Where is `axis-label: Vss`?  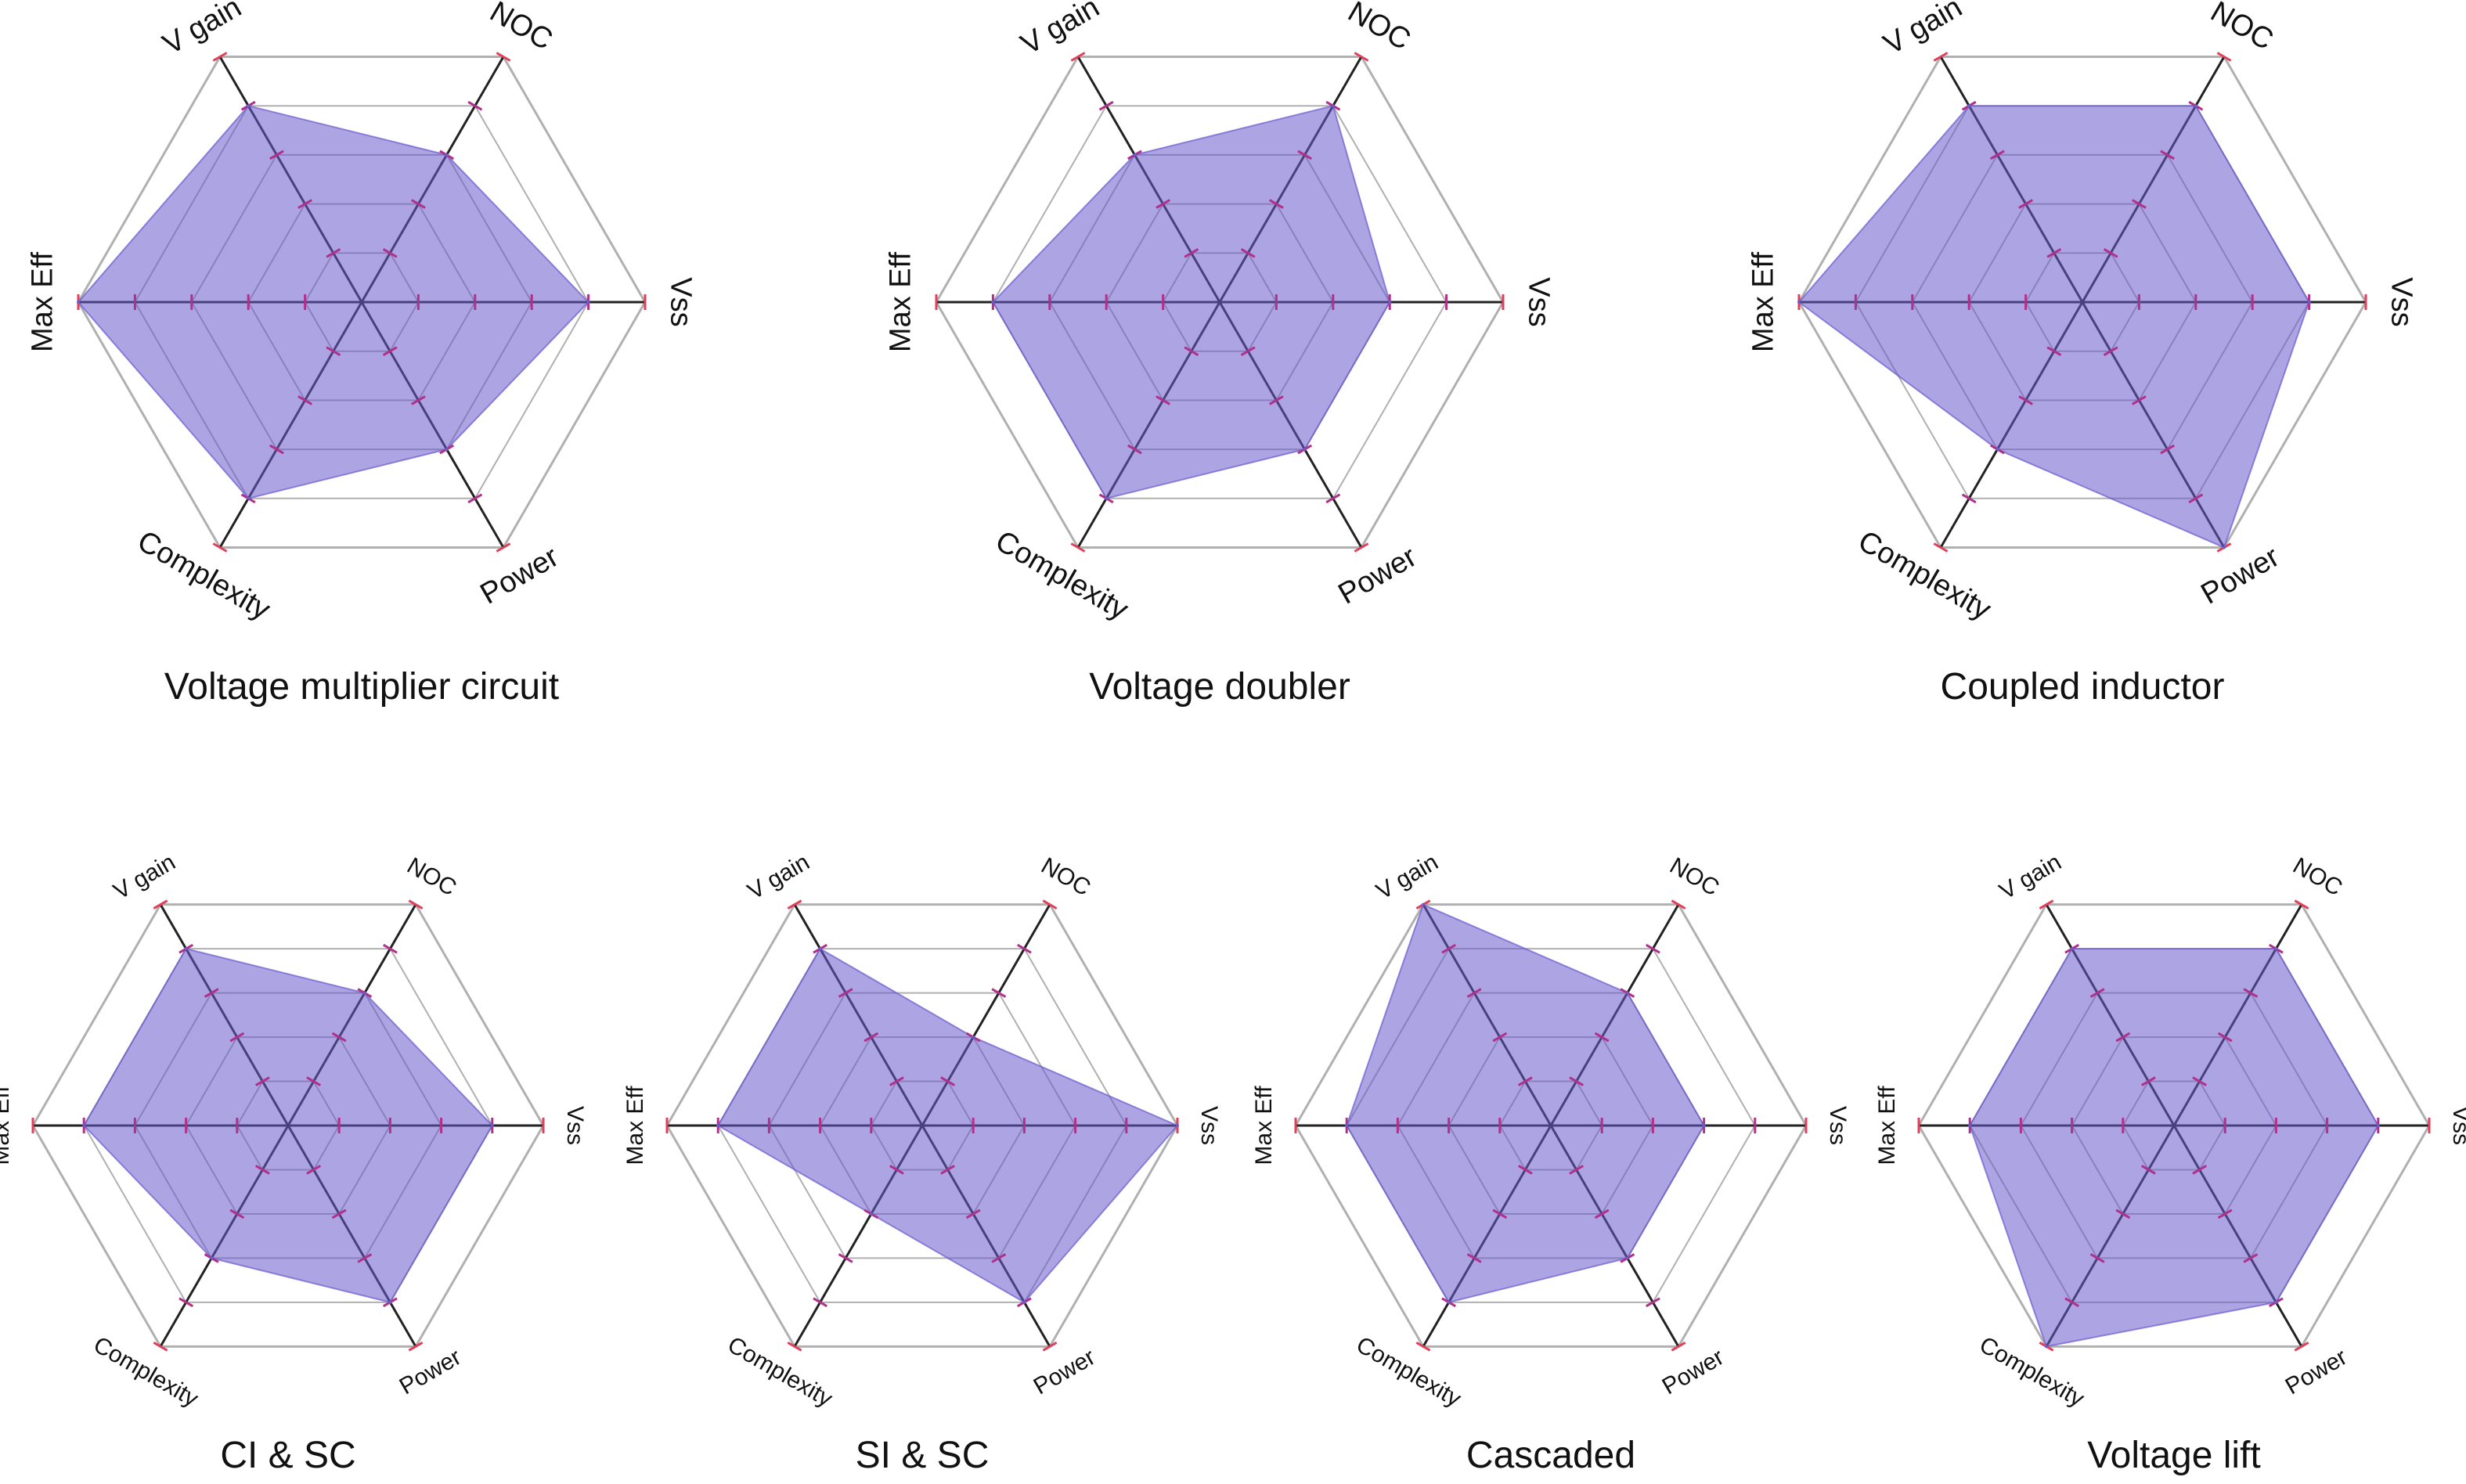 axis-label: Vss is located at coordinates (2457, 1125).